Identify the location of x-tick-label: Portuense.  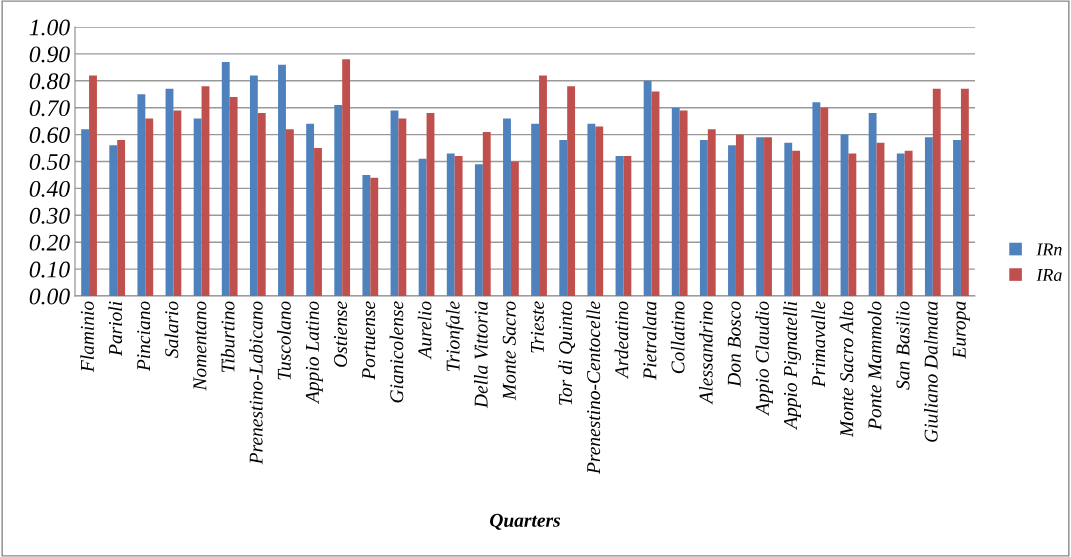
(369, 340).